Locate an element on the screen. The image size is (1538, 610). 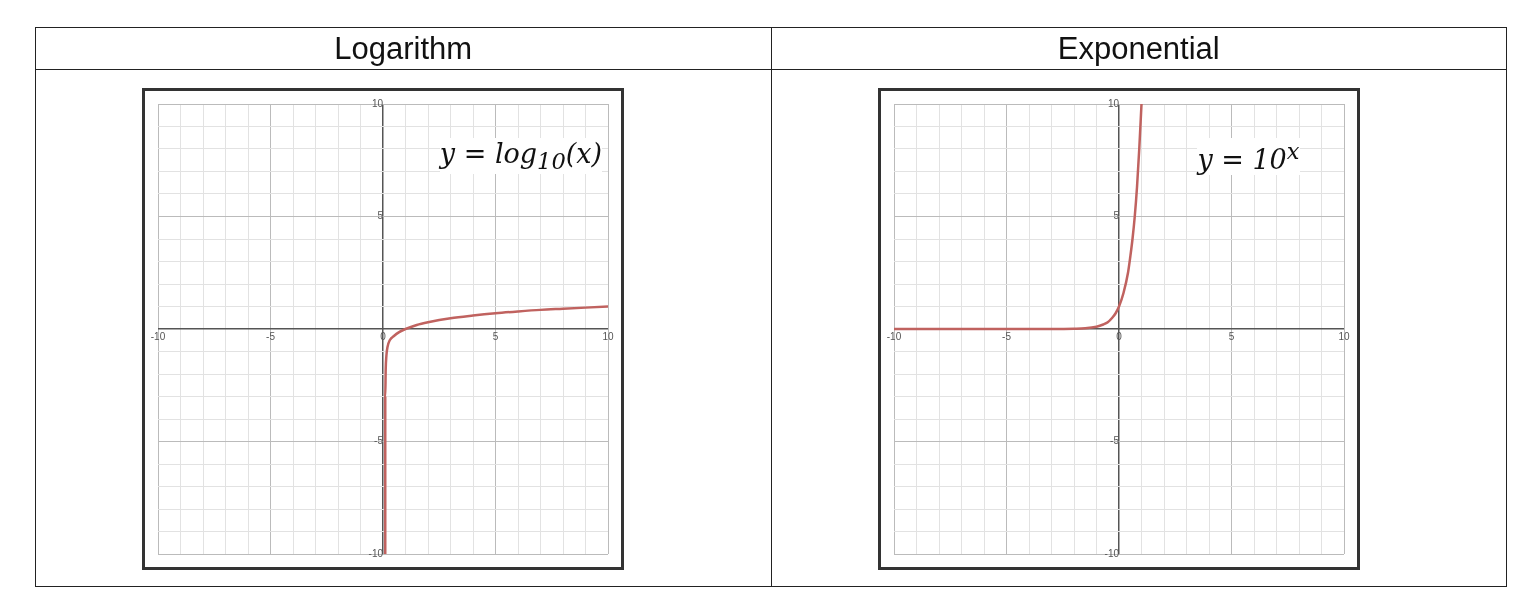
chart-title: Exponential is located at coordinates (1138, 49).